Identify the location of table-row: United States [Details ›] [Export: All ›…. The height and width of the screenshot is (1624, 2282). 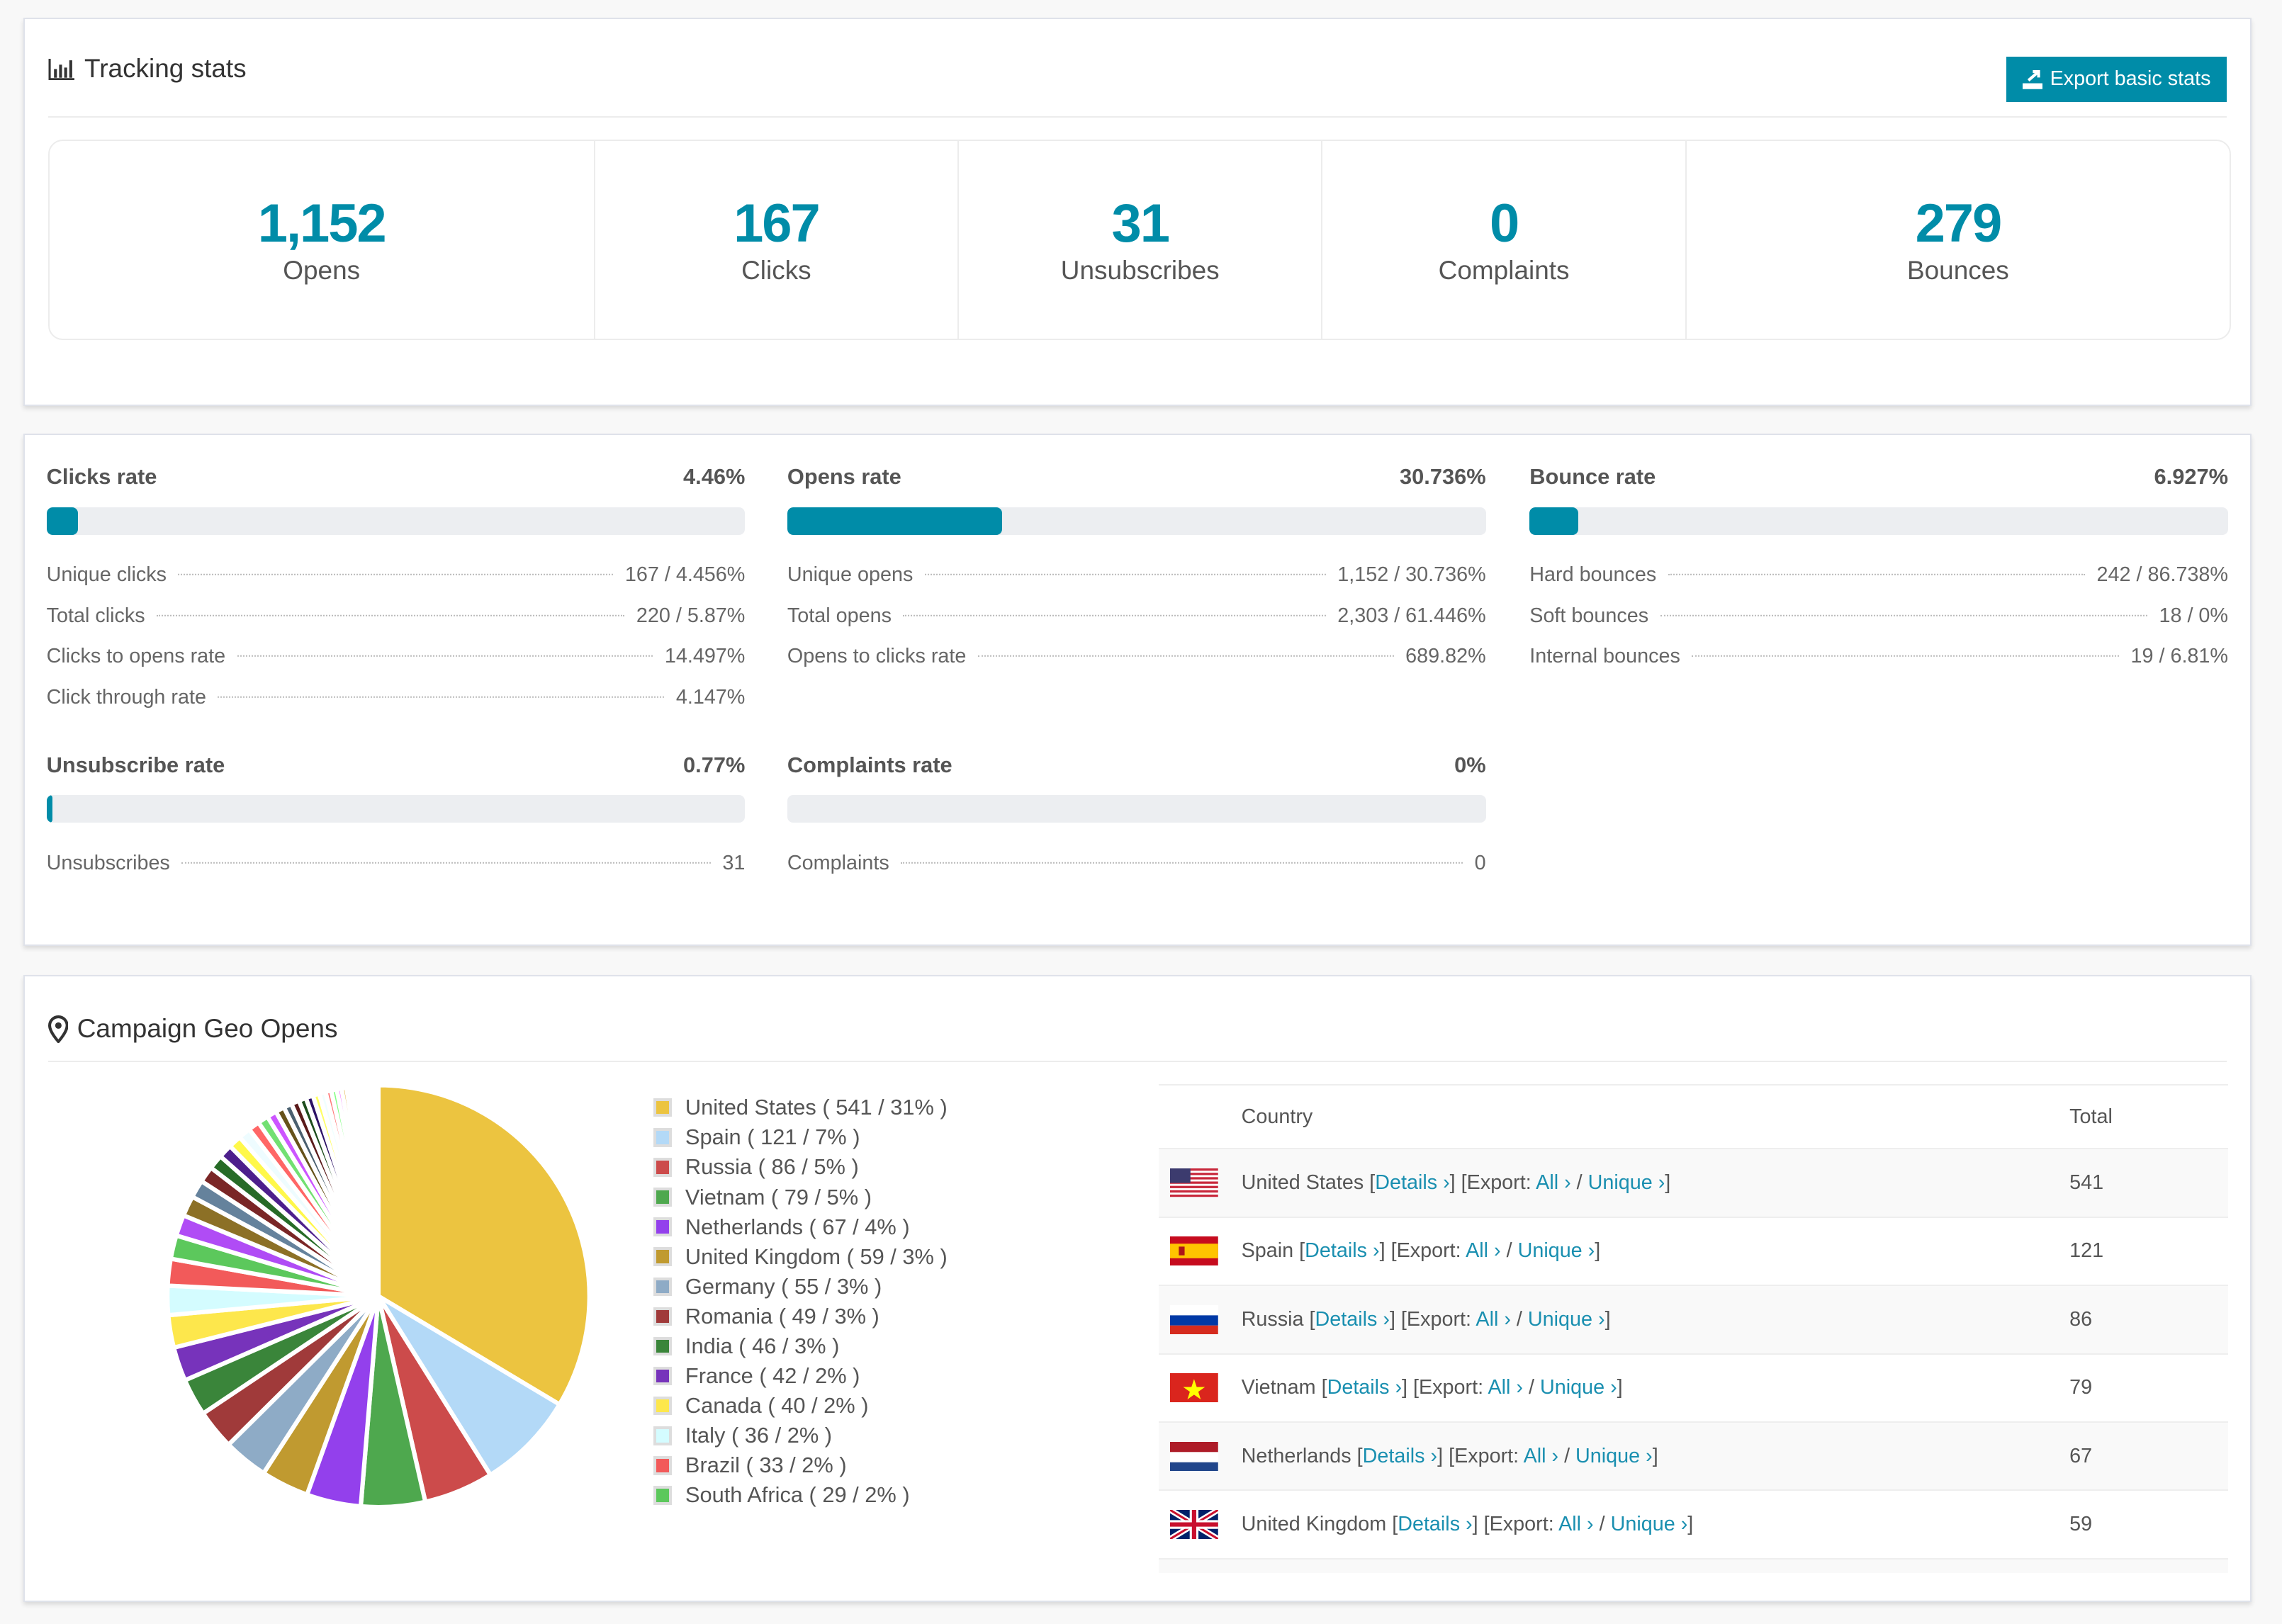
(1693, 1183).